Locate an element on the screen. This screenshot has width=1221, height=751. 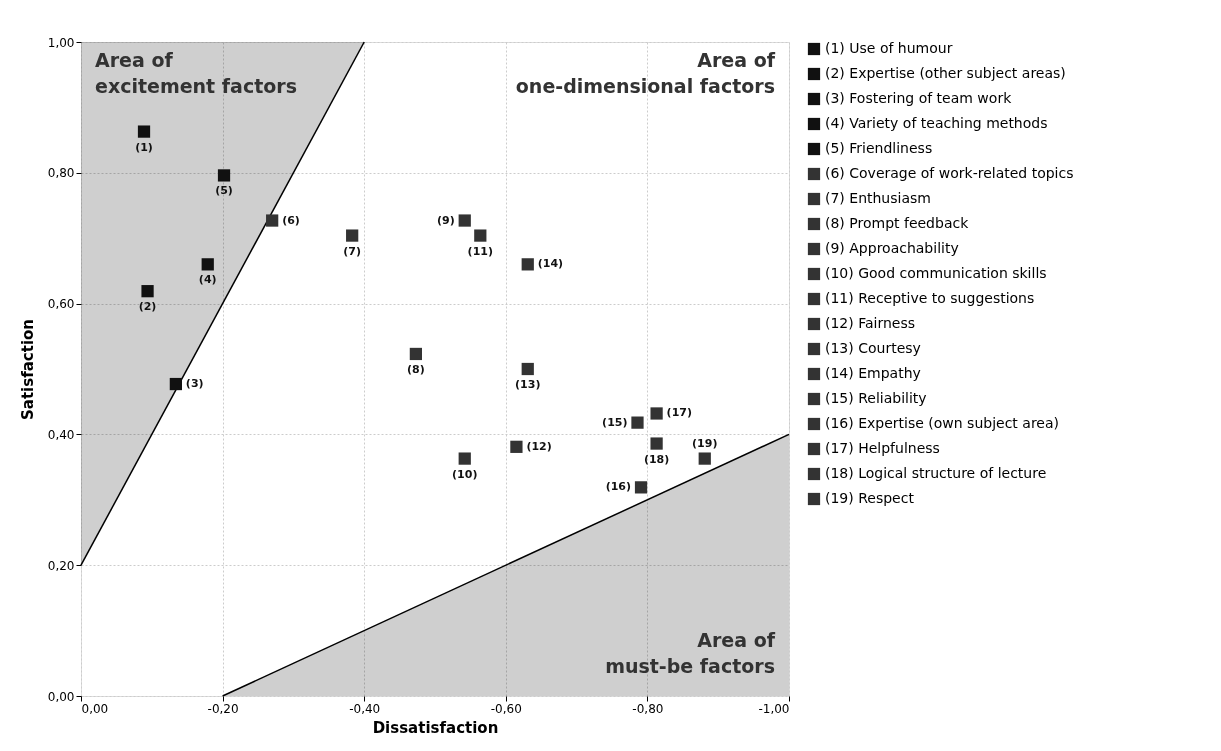
annotation: Area of excitement factors is located at coordinates (196, 73).